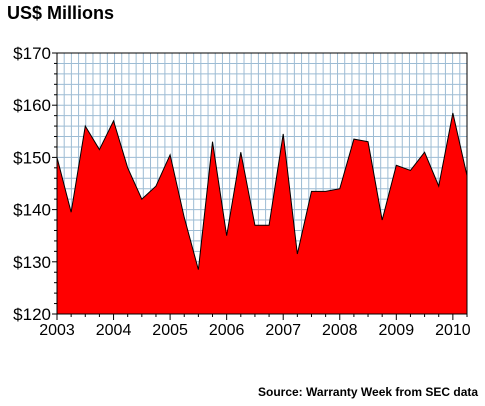  Describe the element at coordinates (32, 262) in the screenshot. I see `y-tick-label: $130` at that location.